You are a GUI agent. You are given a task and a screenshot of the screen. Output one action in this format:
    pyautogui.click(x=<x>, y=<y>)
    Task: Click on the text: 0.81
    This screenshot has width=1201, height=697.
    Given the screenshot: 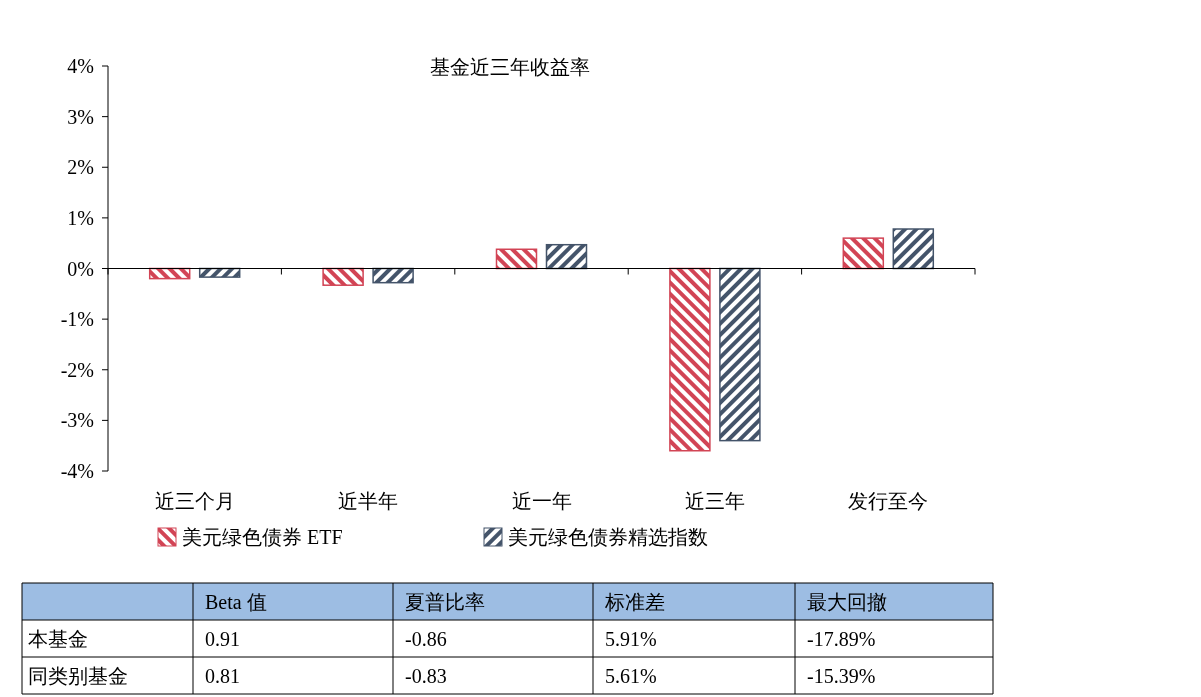 What is the action you would take?
    pyautogui.click(x=222, y=675)
    